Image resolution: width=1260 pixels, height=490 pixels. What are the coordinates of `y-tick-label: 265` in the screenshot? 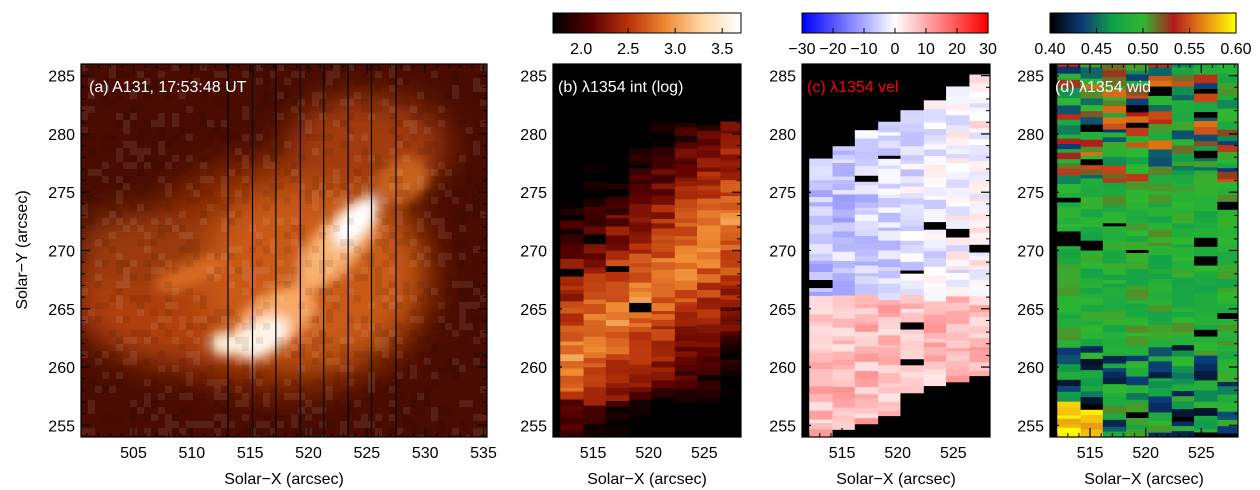 It's located at (61, 310).